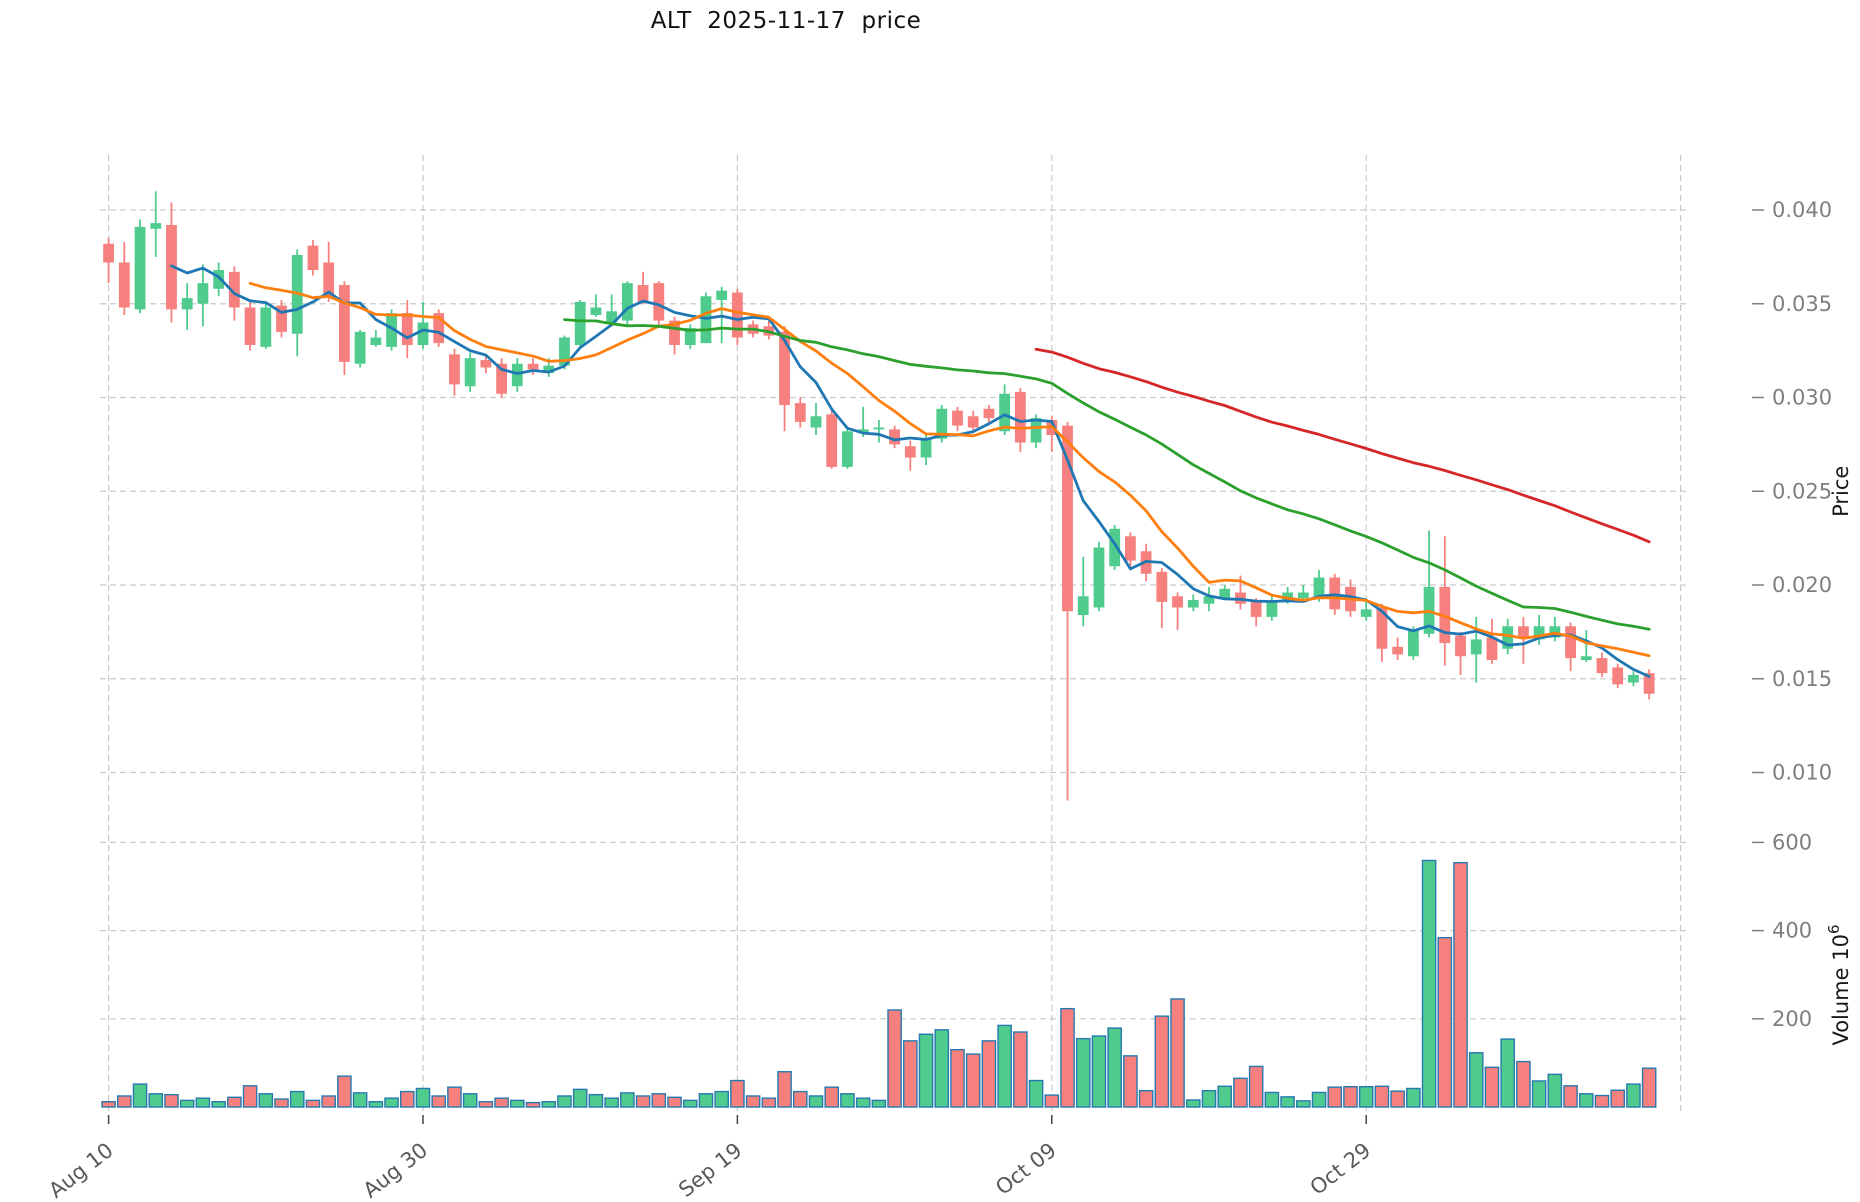  I want to click on price-tick-label: 0.015, so click(1802, 679).